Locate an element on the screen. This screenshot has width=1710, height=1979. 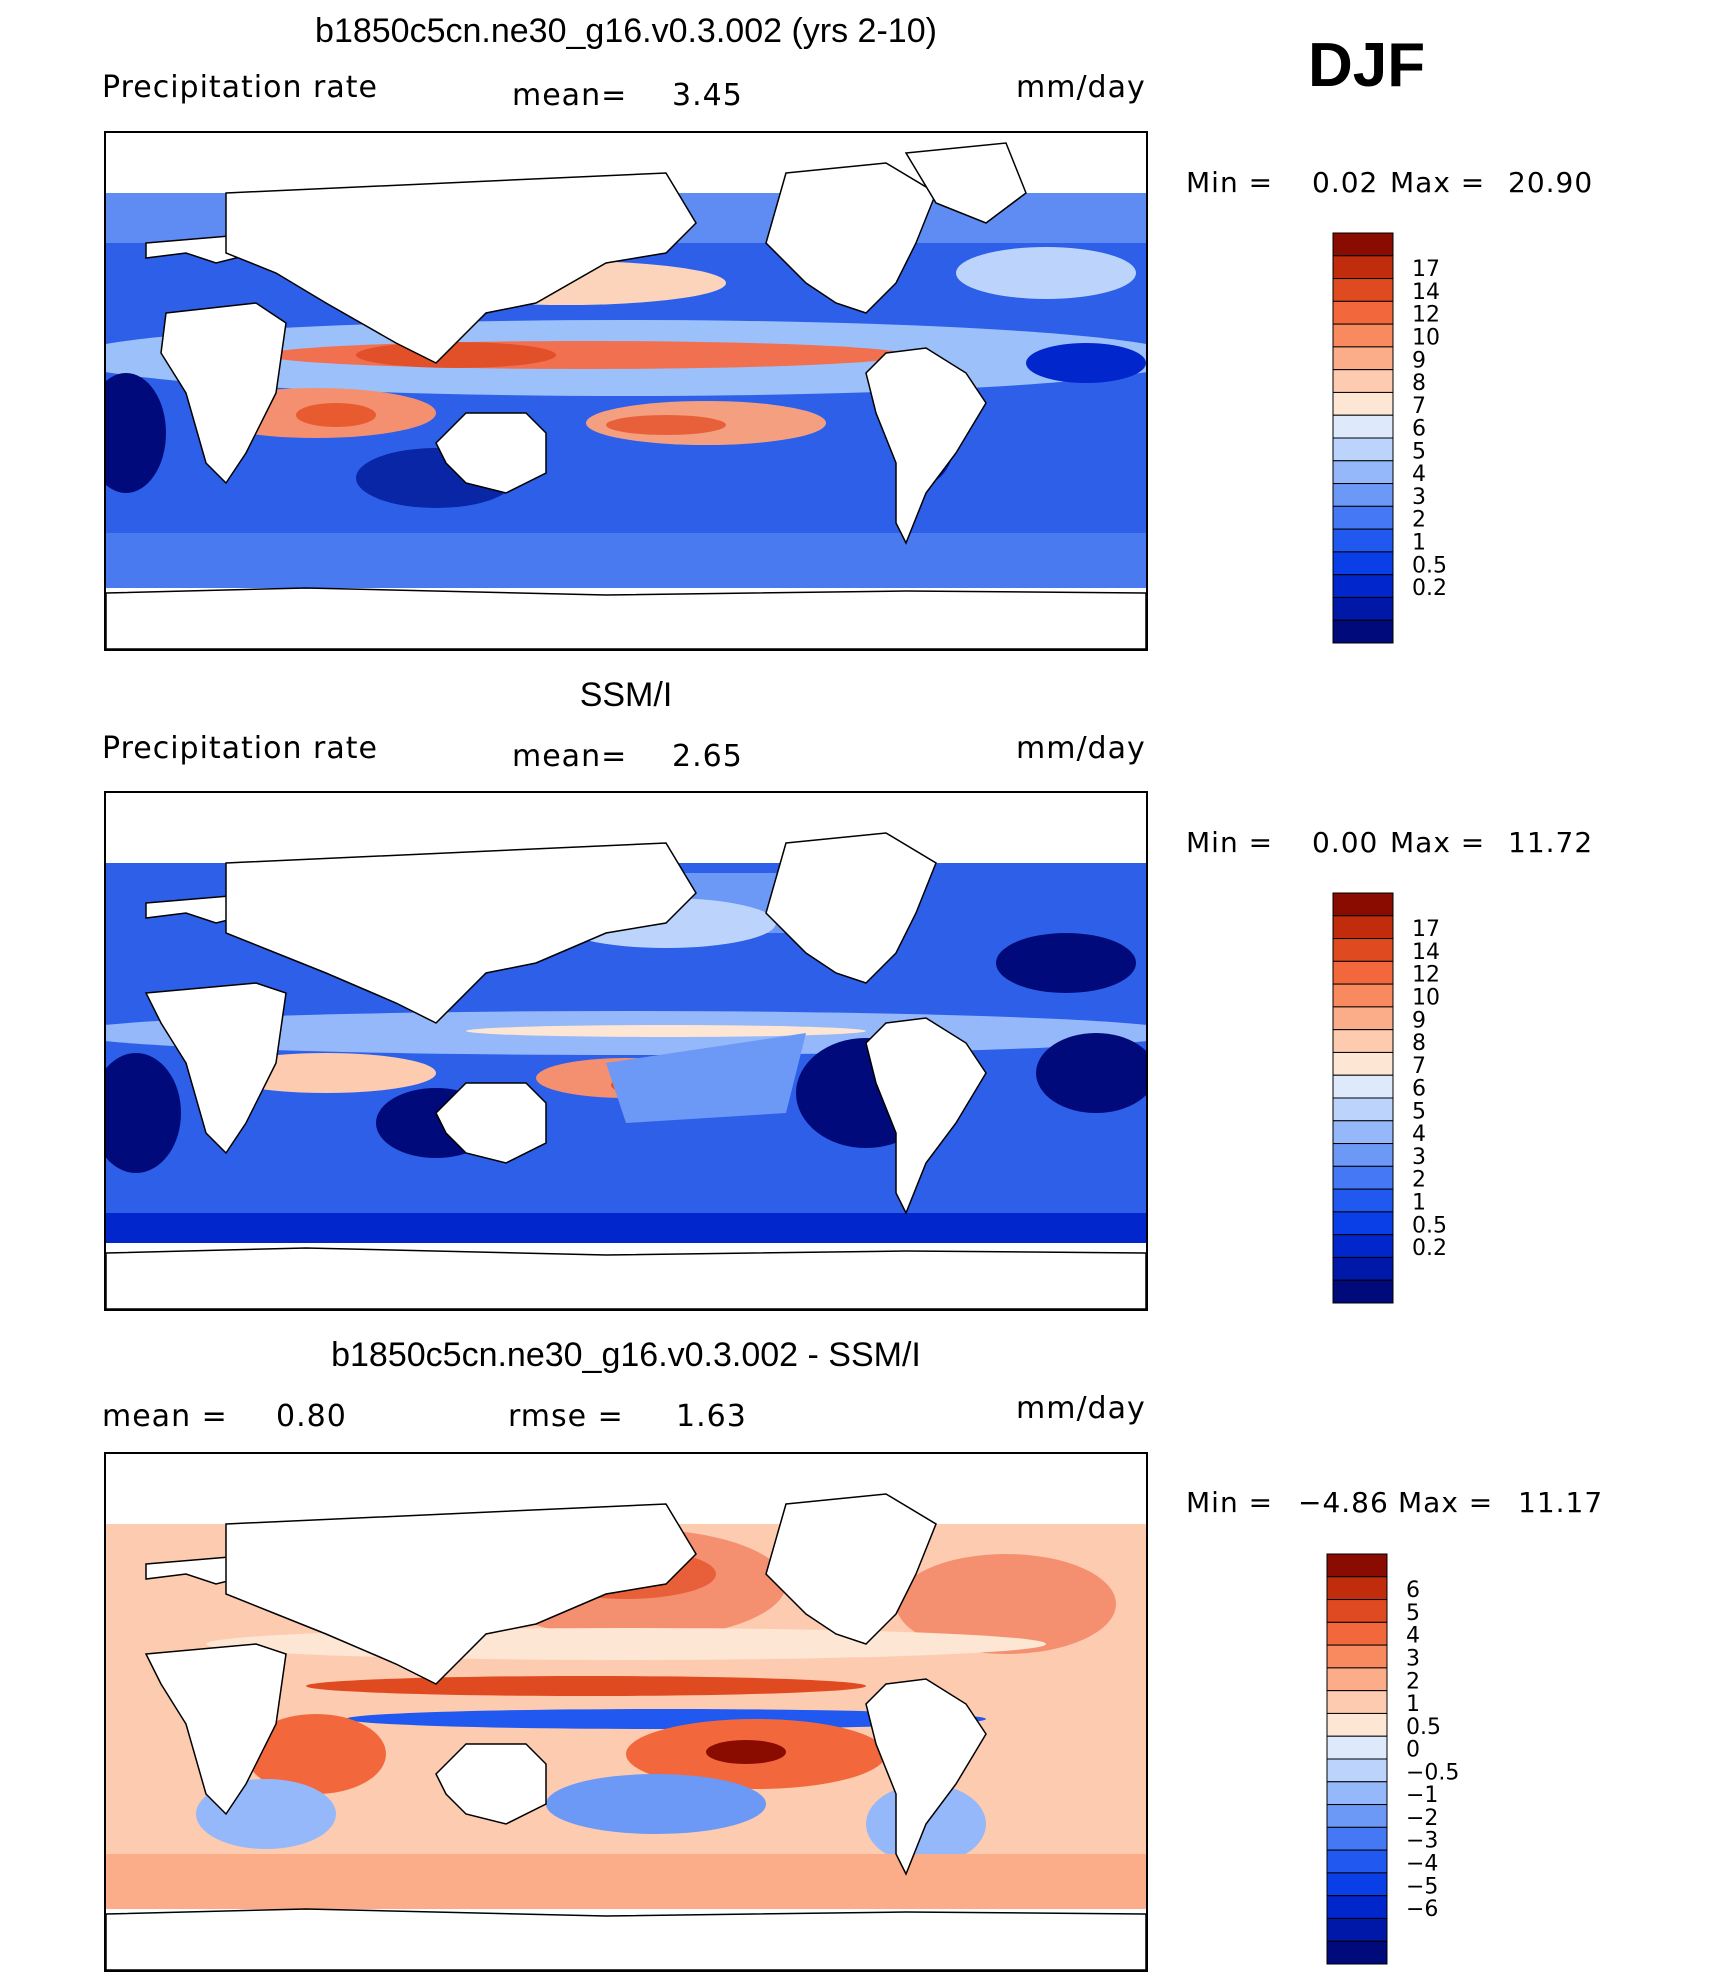
colorbar-label: 0.5 is located at coordinates (1429, 565).